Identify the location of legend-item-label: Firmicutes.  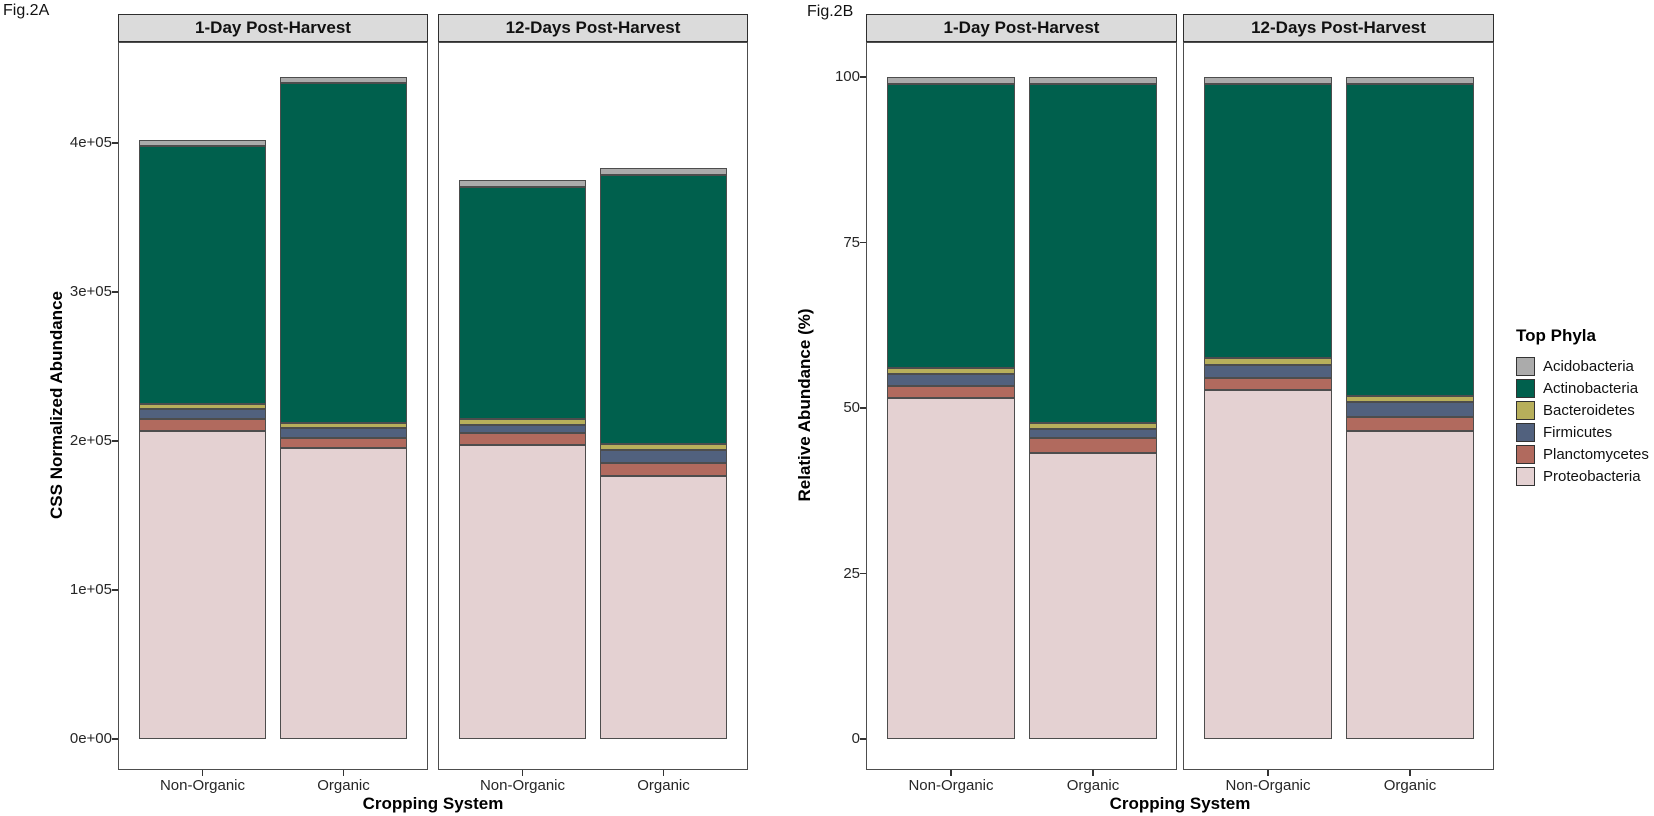
(1578, 432).